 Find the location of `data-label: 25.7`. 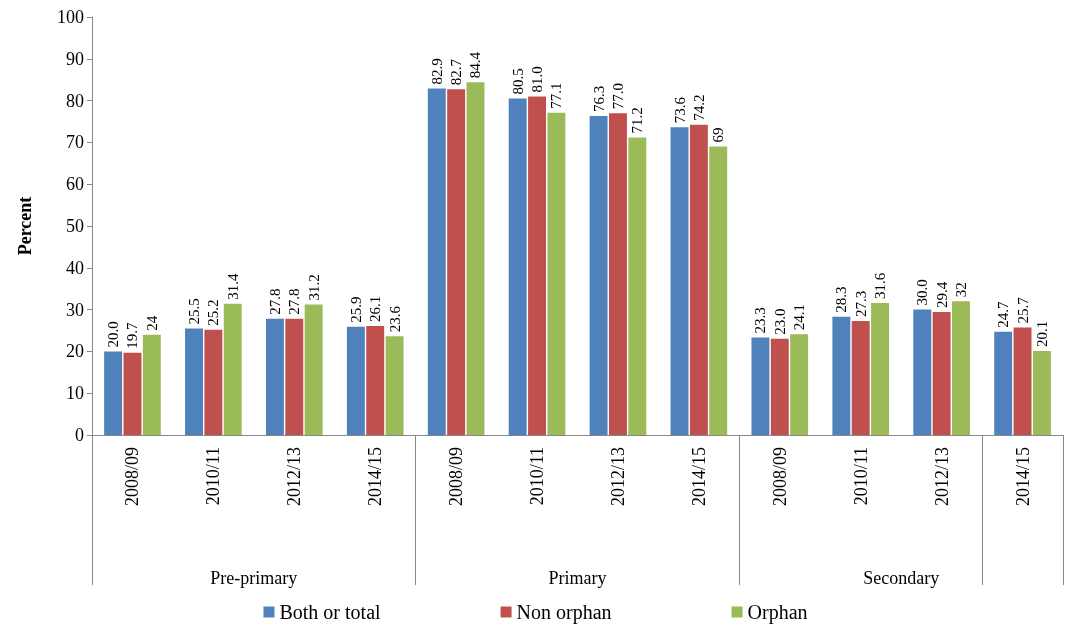

data-label: 25.7 is located at coordinates (1022, 310).